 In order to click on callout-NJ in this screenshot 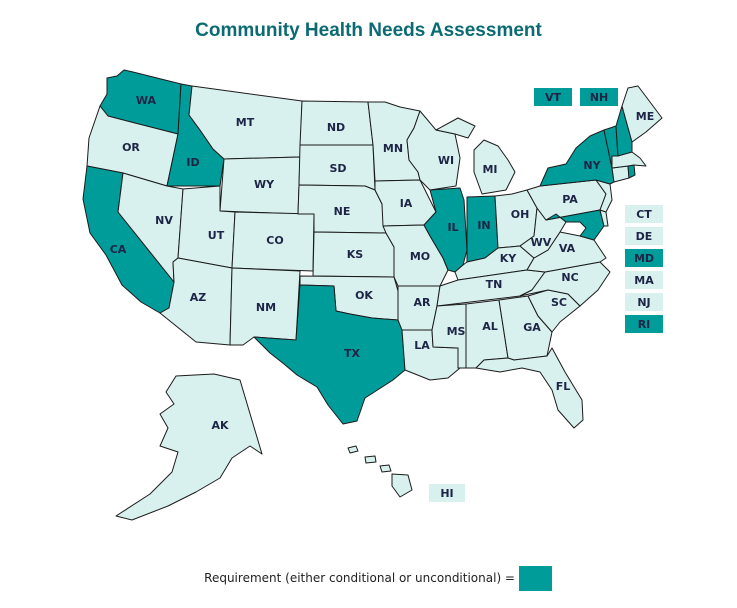, I will do `click(644, 302)`.